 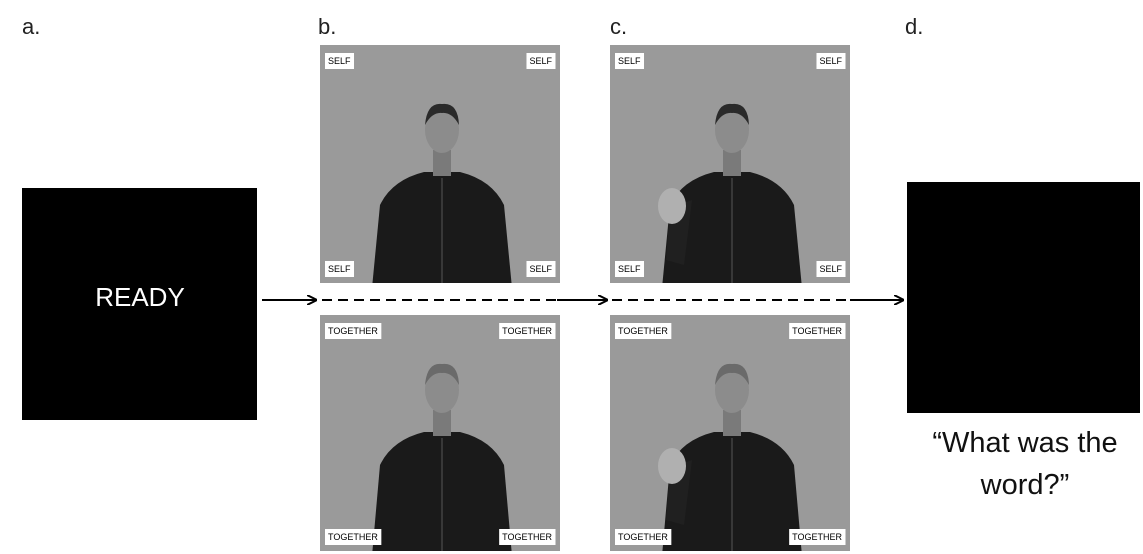 I want to click on caption-line: word?”, so click(x=1025, y=485).